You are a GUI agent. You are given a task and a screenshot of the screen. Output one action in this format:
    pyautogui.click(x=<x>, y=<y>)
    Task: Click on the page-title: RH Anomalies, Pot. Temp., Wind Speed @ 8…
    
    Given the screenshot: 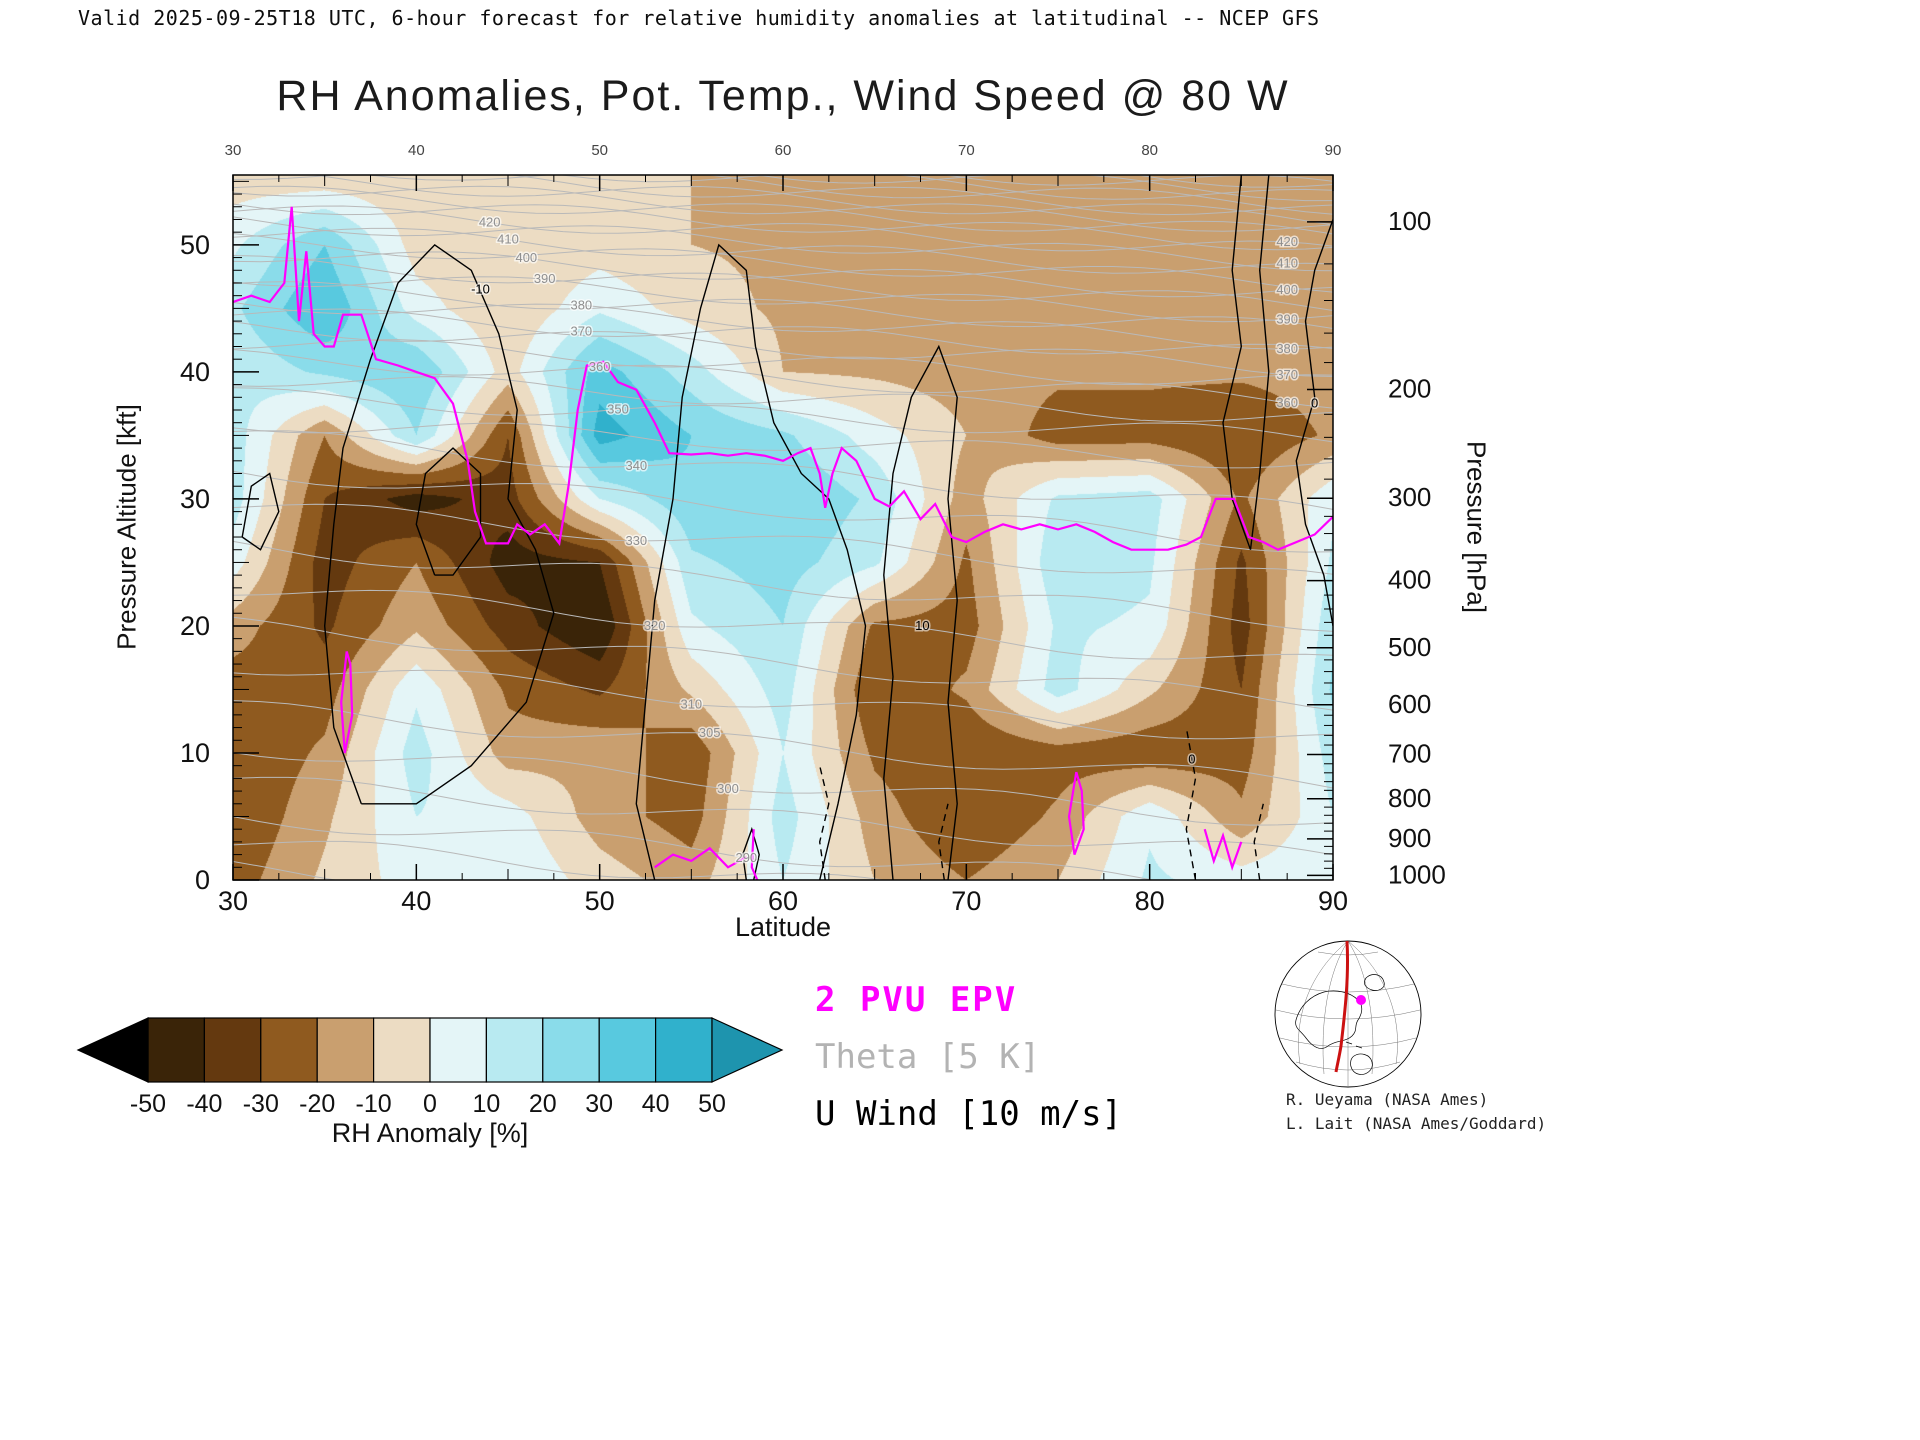 What is the action you would take?
    pyautogui.click(x=783, y=96)
    